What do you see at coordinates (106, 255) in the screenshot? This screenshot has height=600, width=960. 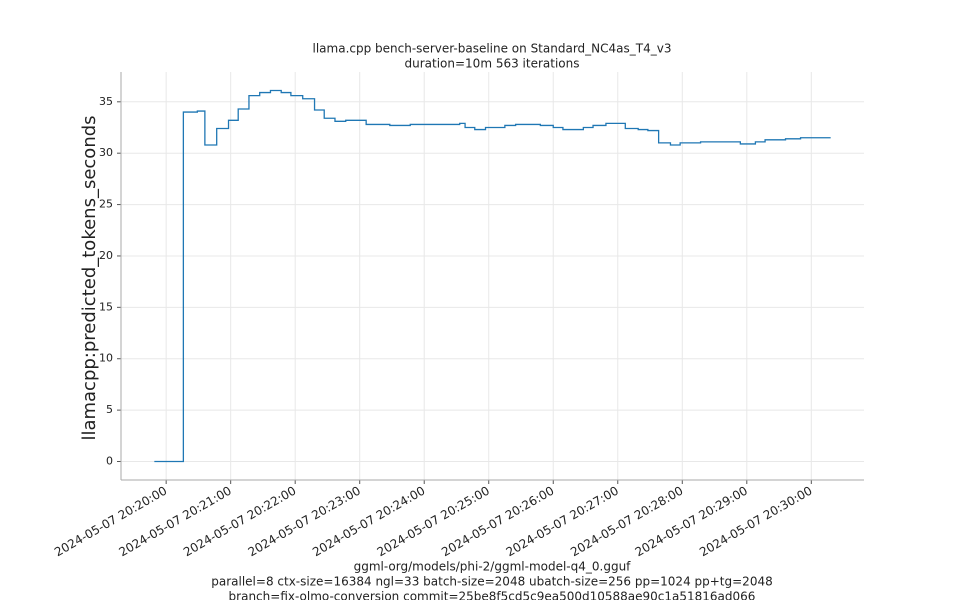 I see `y-tick-label: 20` at bounding box center [106, 255].